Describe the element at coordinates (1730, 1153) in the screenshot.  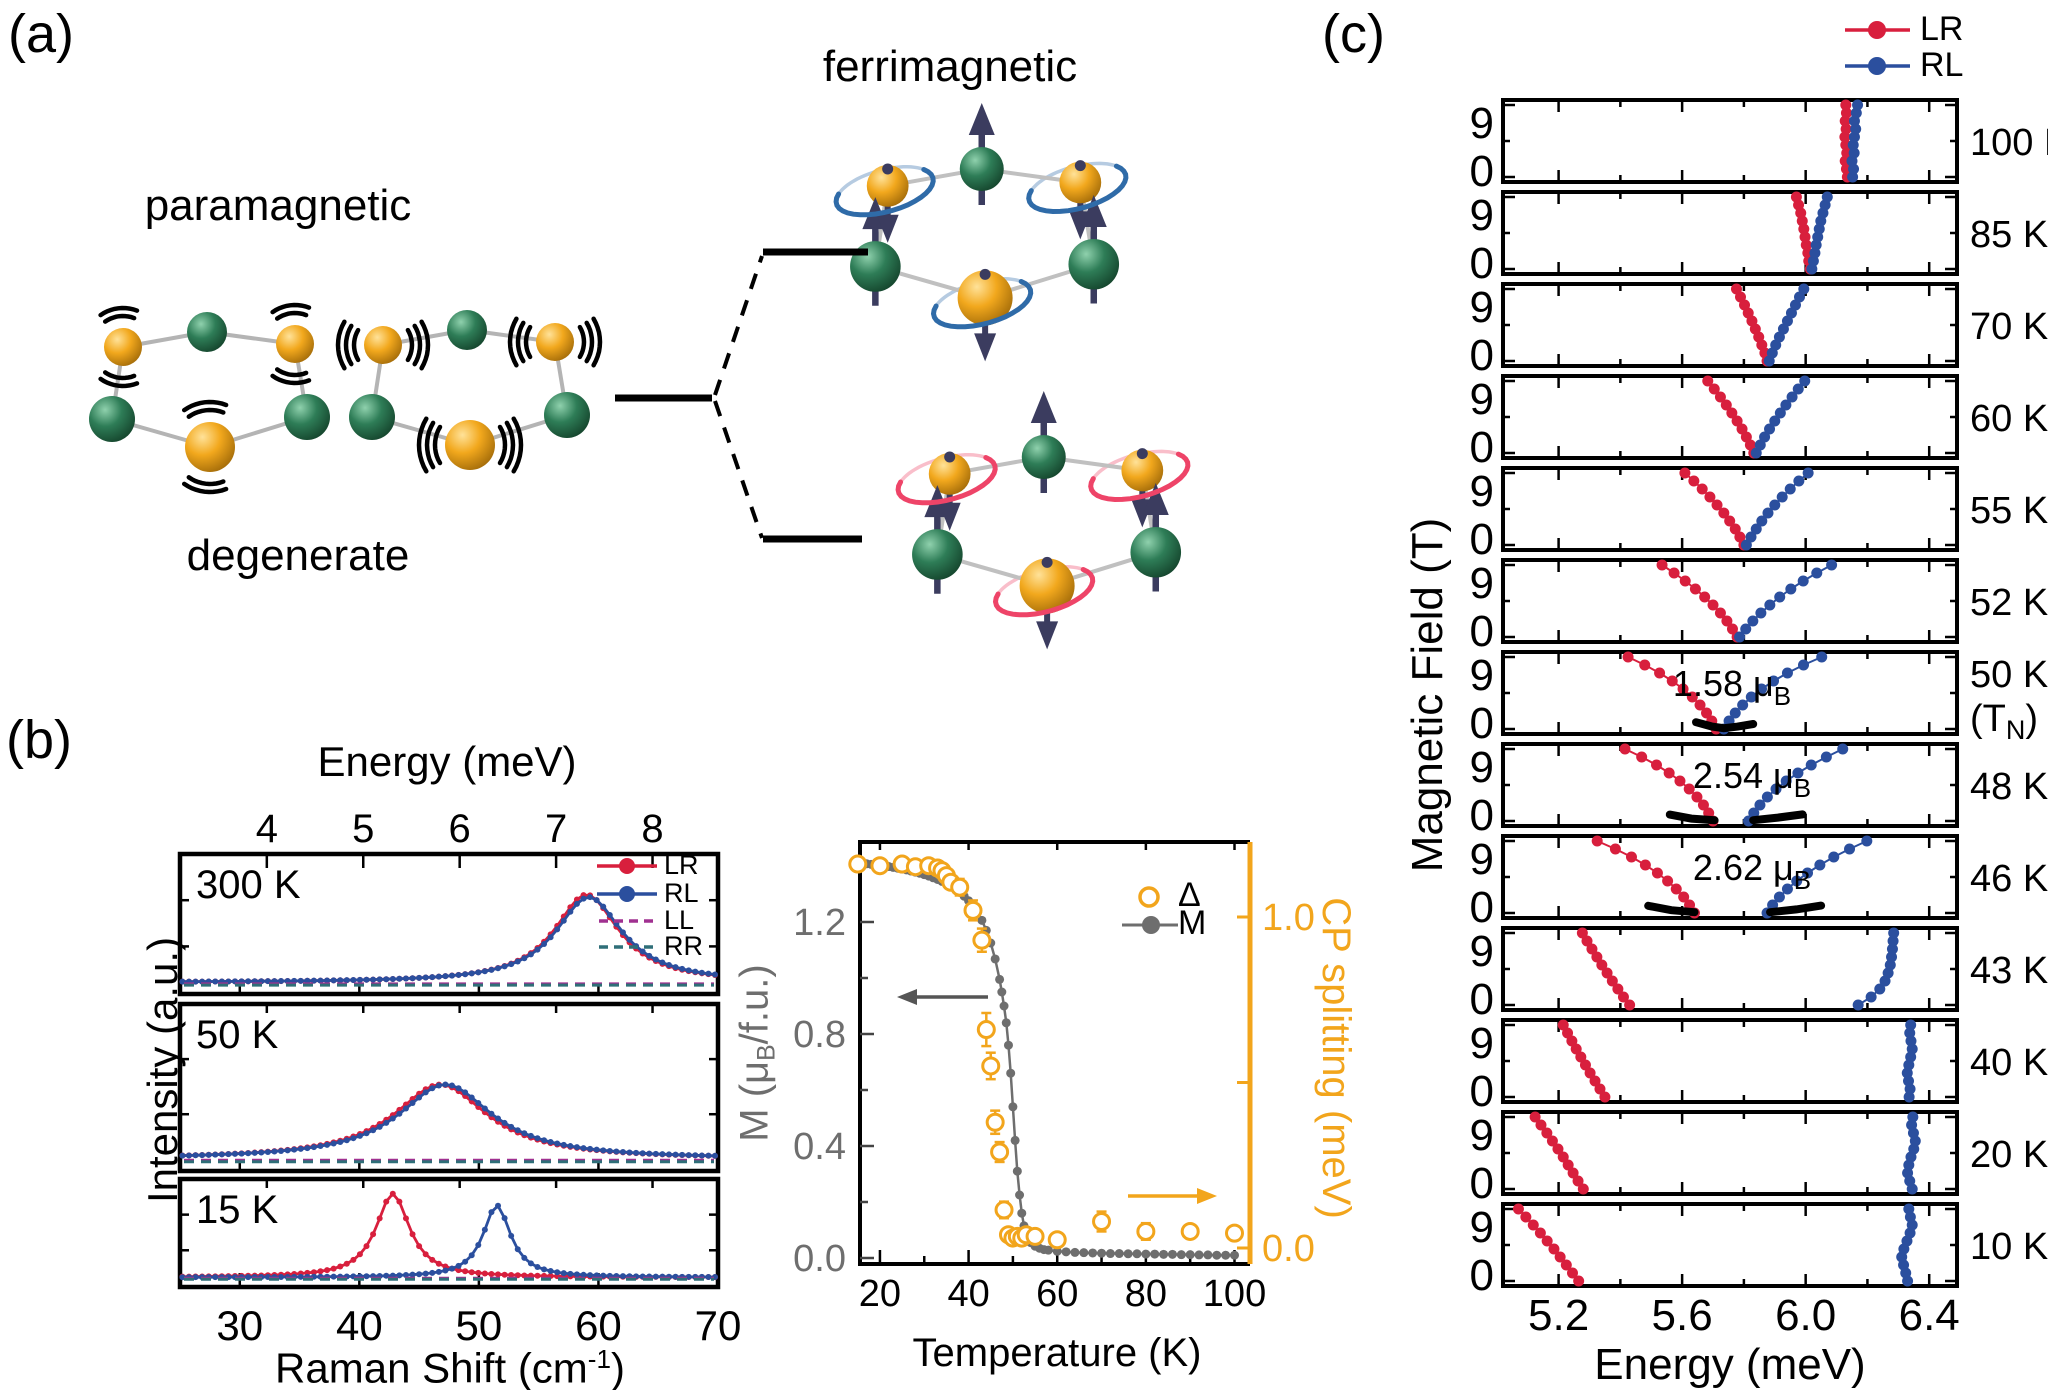
I see `field-panel-frame` at that location.